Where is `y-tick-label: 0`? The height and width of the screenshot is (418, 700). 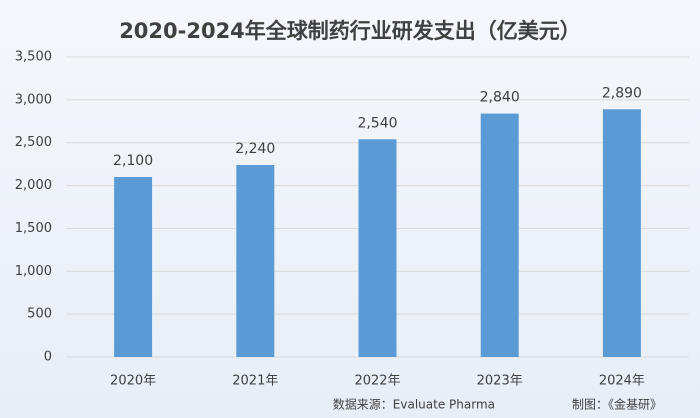
y-tick-label: 0 is located at coordinates (48, 357).